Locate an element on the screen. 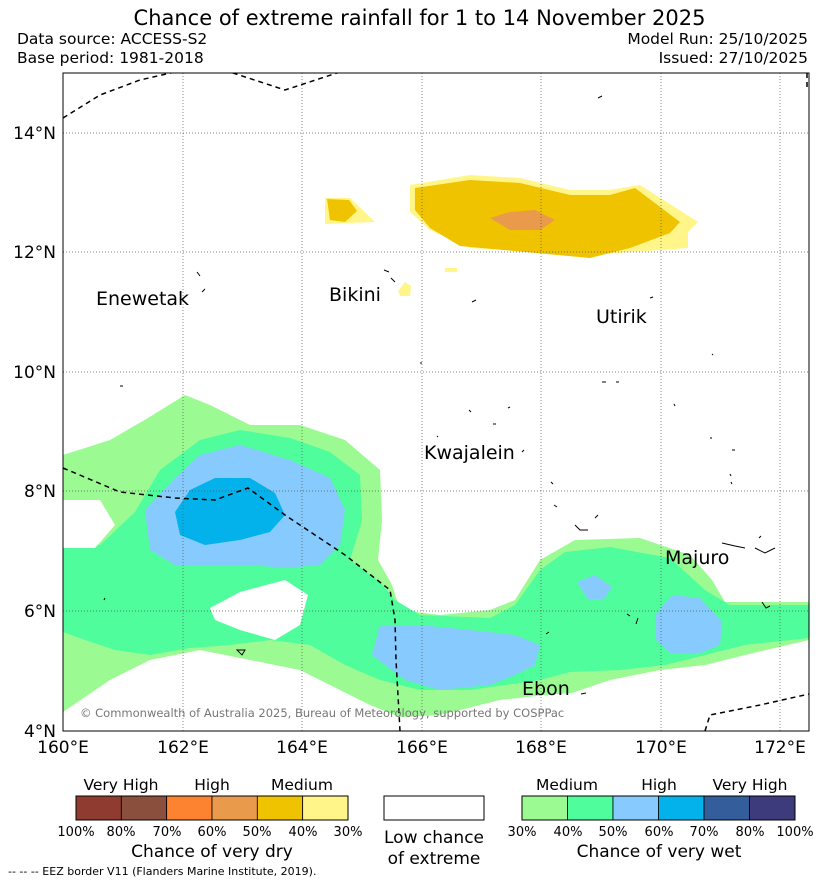 Image resolution: width=839 pixels, height=885 pixels. white-gap-central is located at coordinates (259, 610).